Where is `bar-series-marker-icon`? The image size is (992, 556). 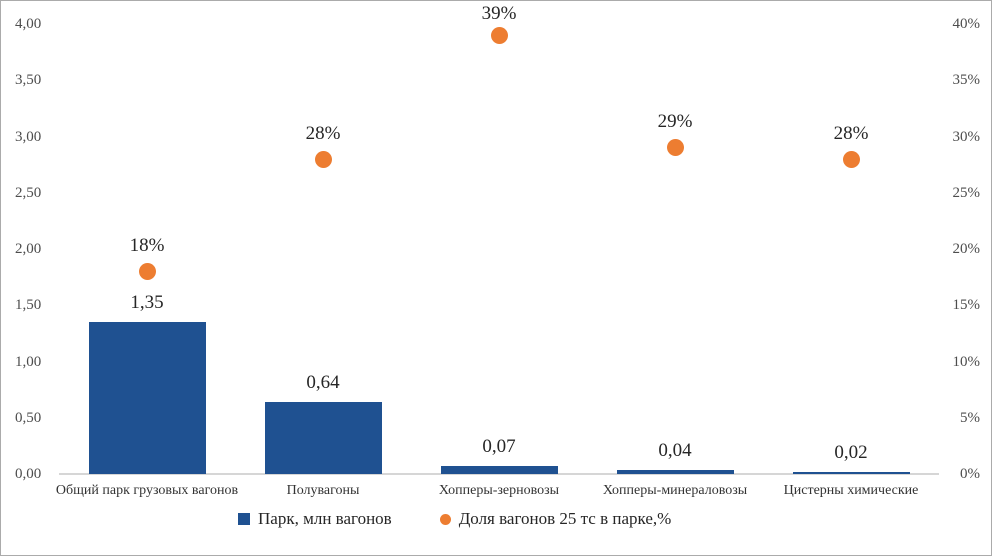 bar-series-marker-icon is located at coordinates (244, 519).